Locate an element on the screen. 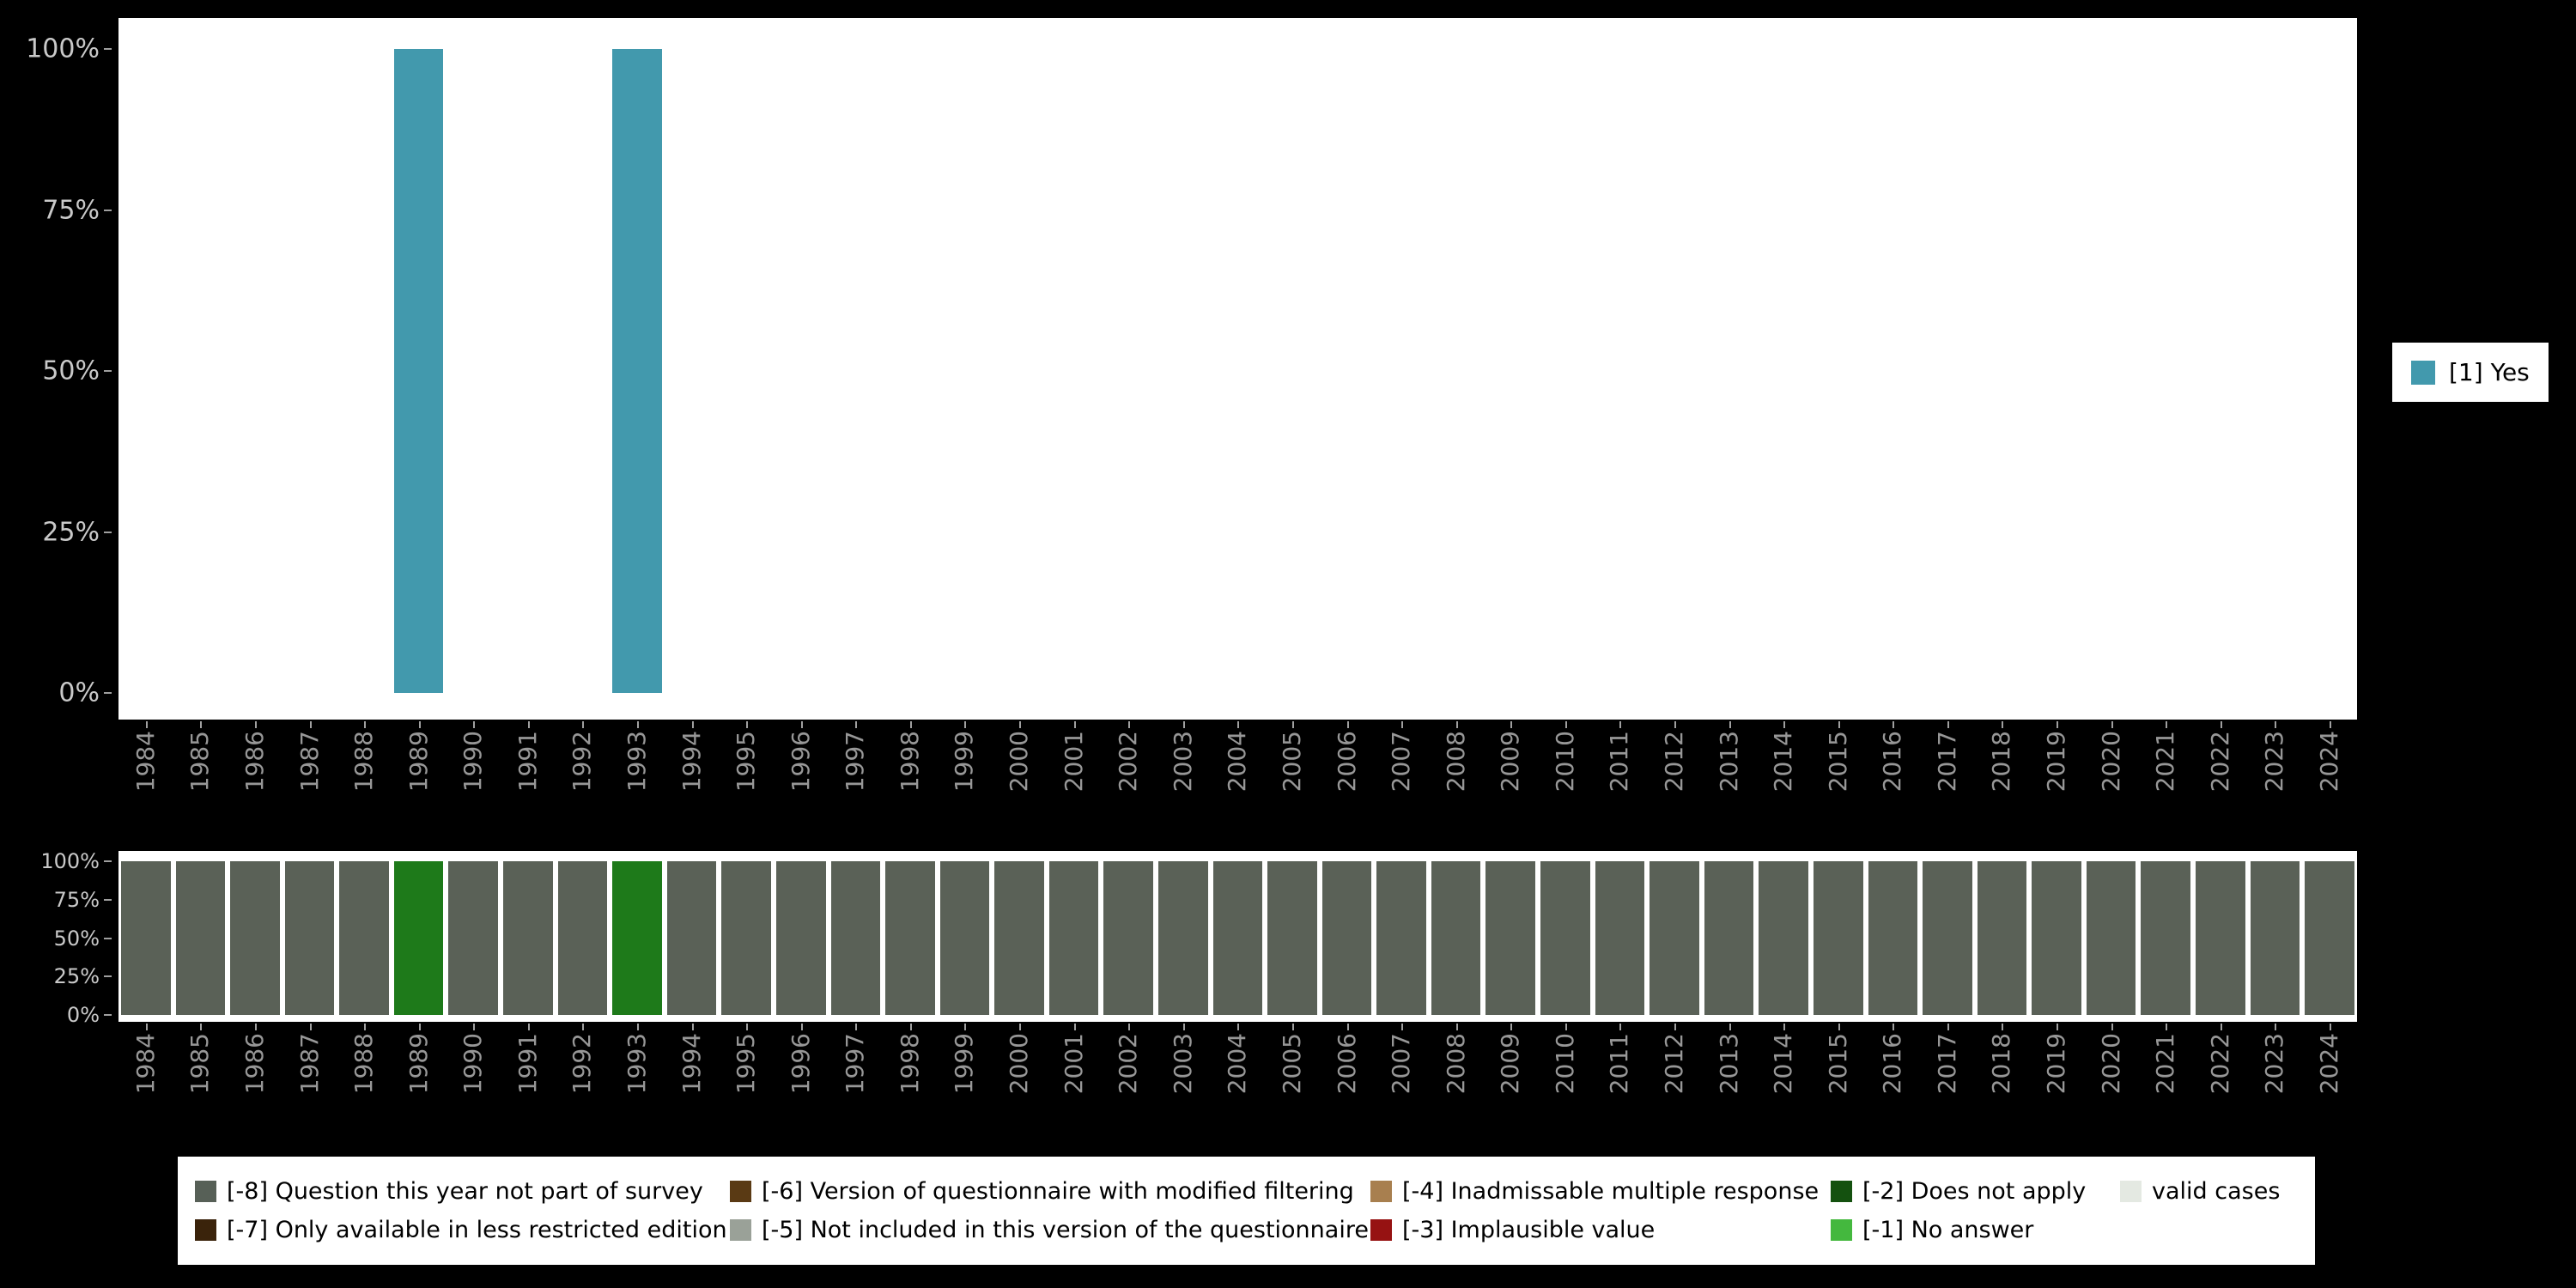 Image resolution: width=2576 pixels, height=1288 pixels. year-label: 2022 is located at coordinates (2219, 762).